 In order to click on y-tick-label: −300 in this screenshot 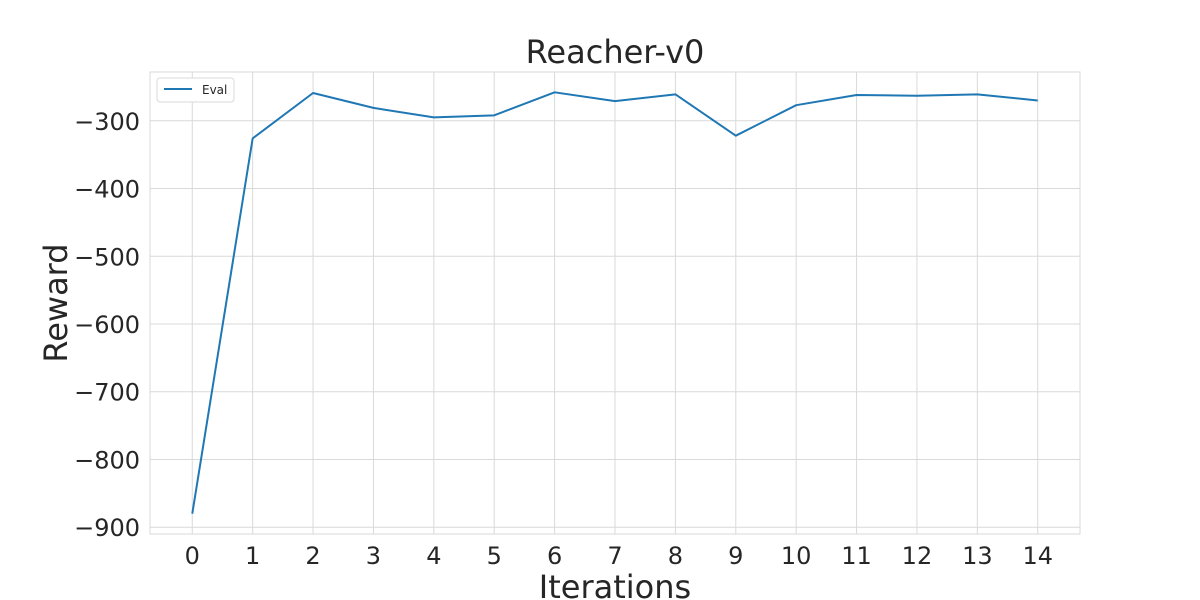, I will do `click(107, 122)`.